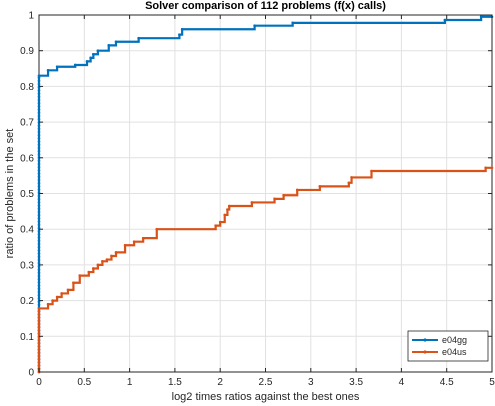  What do you see at coordinates (27, 194) in the screenshot?
I see `y-tick-label: 0.5` at bounding box center [27, 194].